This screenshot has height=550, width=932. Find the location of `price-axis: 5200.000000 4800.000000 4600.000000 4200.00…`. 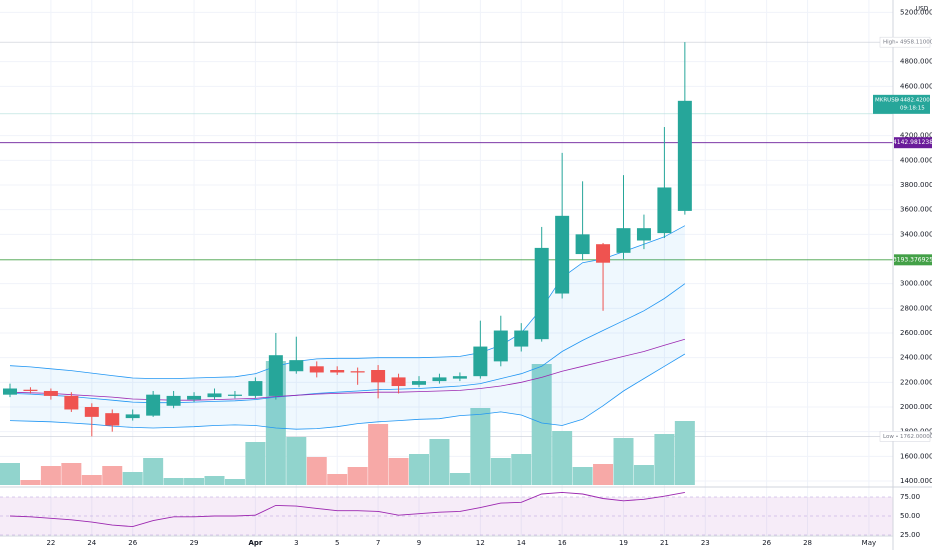

price-axis: 5200.000000 4800.000000 4600.000000 4200.00… is located at coordinates (902, 273).